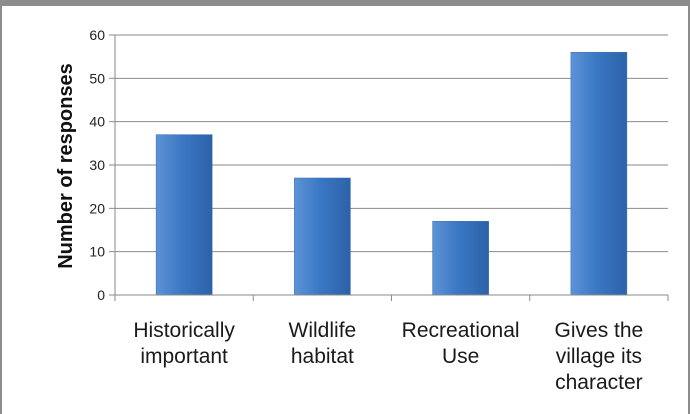 Image resolution: width=690 pixels, height=414 pixels. I want to click on x-category-label: Gives the village its character, so click(599, 356).